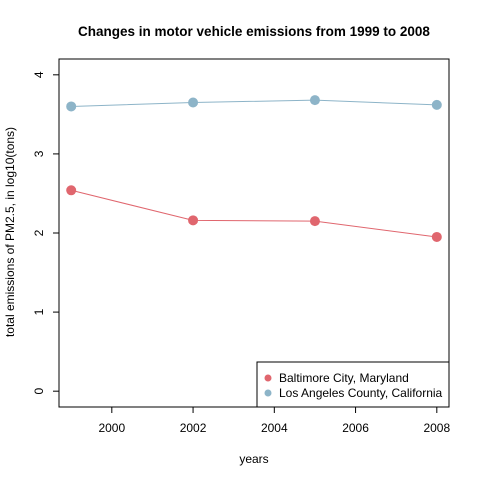  I want to click on legend-label: Baltimore City, Maryland, so click(344, 378).